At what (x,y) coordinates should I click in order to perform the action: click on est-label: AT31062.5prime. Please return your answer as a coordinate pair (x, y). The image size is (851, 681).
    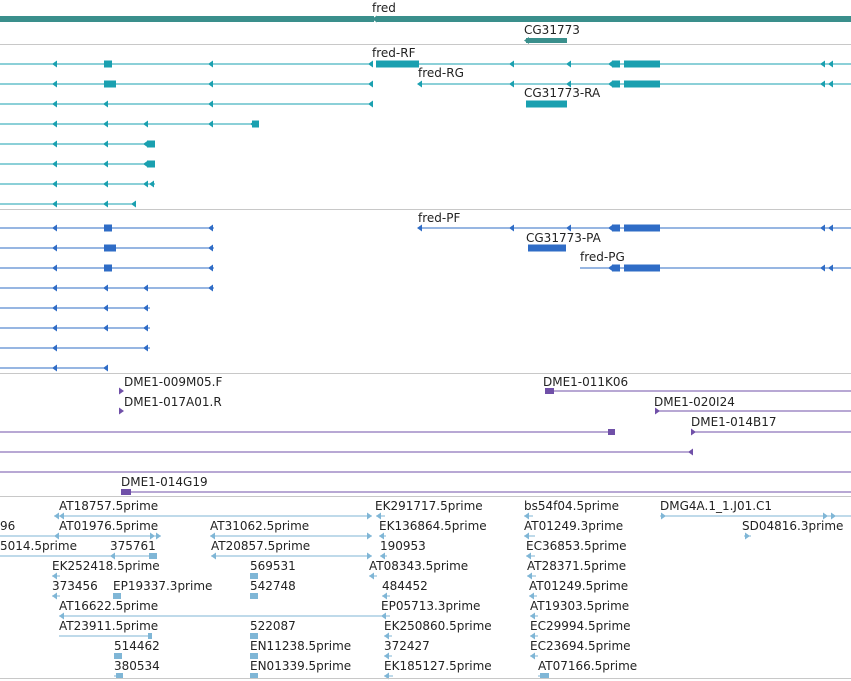
    Looking at the image, I should click on (260, 526).